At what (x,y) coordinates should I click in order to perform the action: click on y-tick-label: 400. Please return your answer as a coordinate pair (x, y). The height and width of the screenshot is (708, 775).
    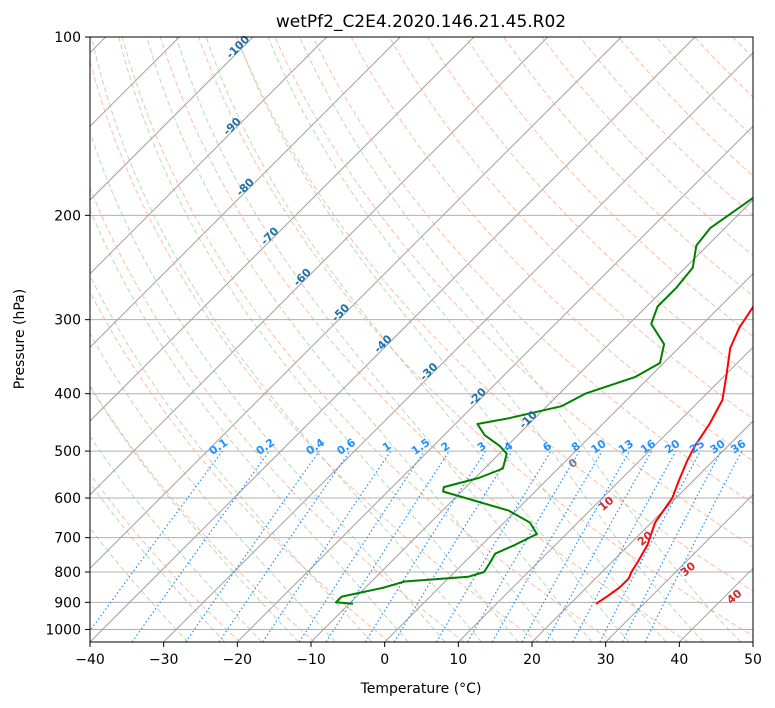
    Looking at the image, I should click on (67, 395).